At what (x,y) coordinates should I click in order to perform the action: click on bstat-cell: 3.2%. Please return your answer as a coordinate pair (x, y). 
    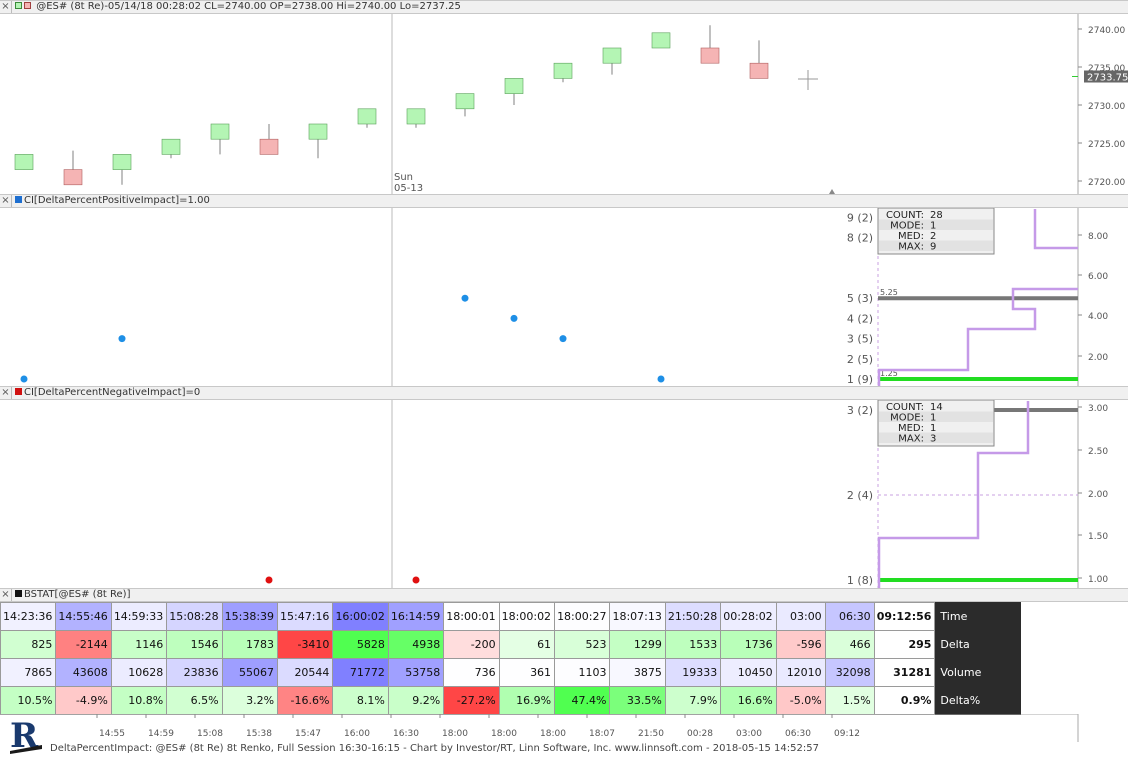
    Looking at the image, I should click on (250, 700).